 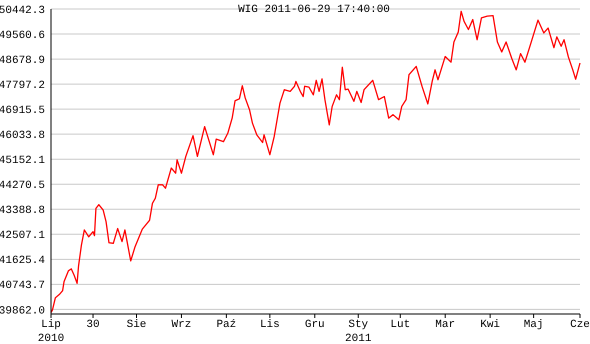 What do you see at coordinates (51, 331) in the screenshot?
I see `x-tick-label: Lip 2010` at bounding box center [51, 331].